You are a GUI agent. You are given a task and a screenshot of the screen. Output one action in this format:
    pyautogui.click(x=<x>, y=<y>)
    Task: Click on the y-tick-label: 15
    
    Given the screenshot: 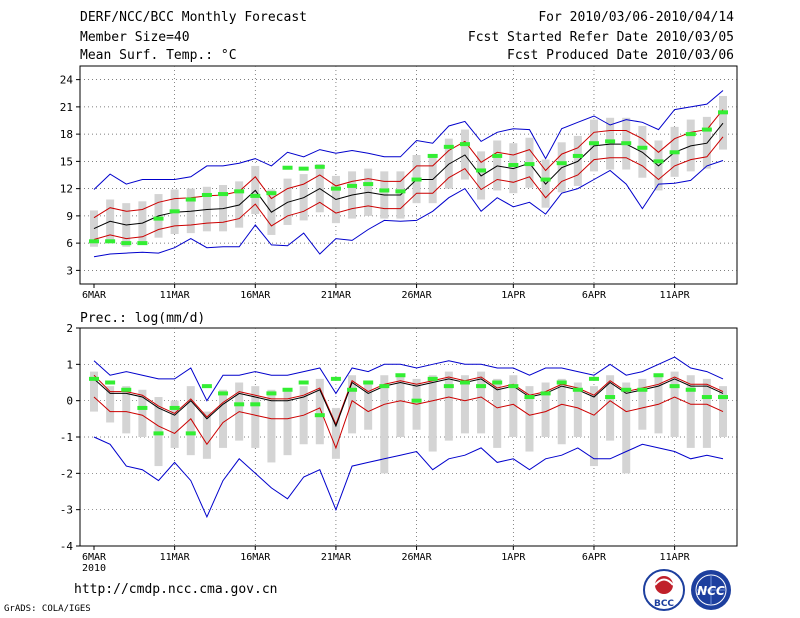 What is the action you would take?
    pyautogui.click(x=66, y=161)
    